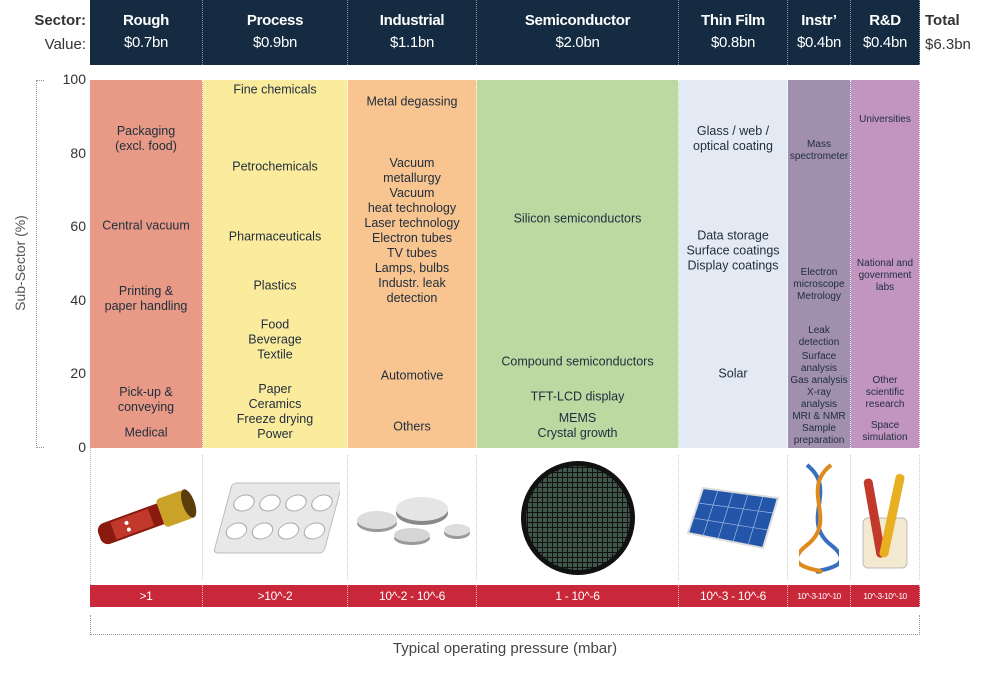 The height and width of the screenshot is (676, 1000). I want to click on subsector-label: Leak detection, so click(819, 336).